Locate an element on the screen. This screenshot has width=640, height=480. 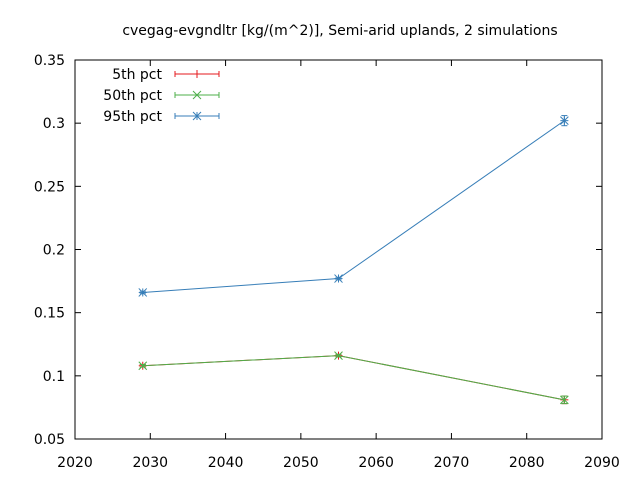
x-tick-label: 2090 is located at coordinates (602, 463).